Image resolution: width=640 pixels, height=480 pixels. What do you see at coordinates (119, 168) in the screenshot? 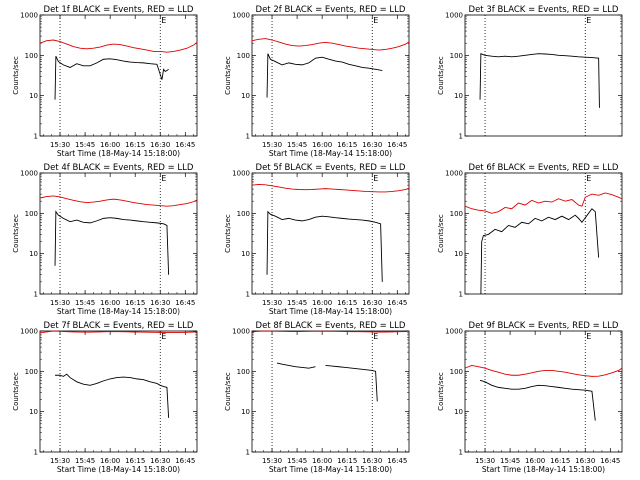
I see `panel-title: Det 4f BLACK = Events, RED = LLD` at bounding box center [119, 168].